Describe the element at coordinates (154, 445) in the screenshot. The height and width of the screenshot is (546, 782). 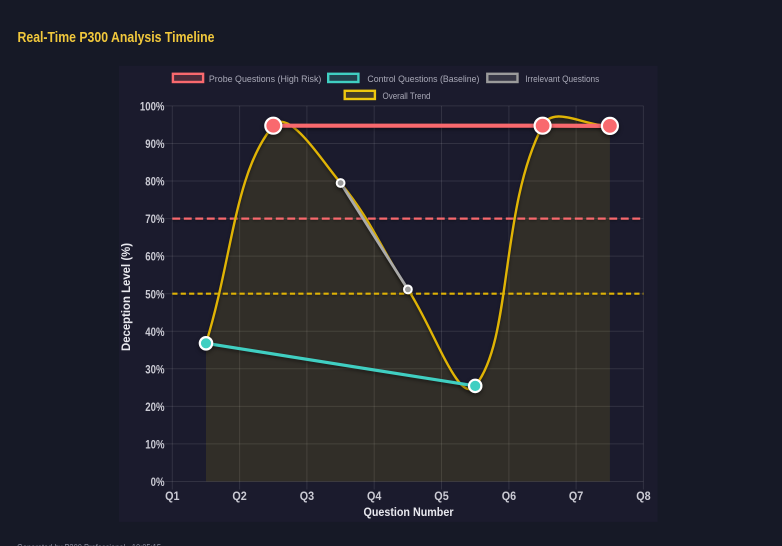
I see `svg-text: 10%` at that location.